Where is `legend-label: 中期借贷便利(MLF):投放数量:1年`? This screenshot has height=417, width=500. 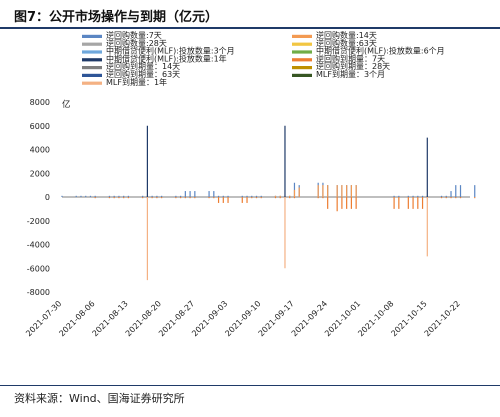 legend-label: 中期借贷便利(MLF):投放数量:1年 is located at coordinates (166, 58).